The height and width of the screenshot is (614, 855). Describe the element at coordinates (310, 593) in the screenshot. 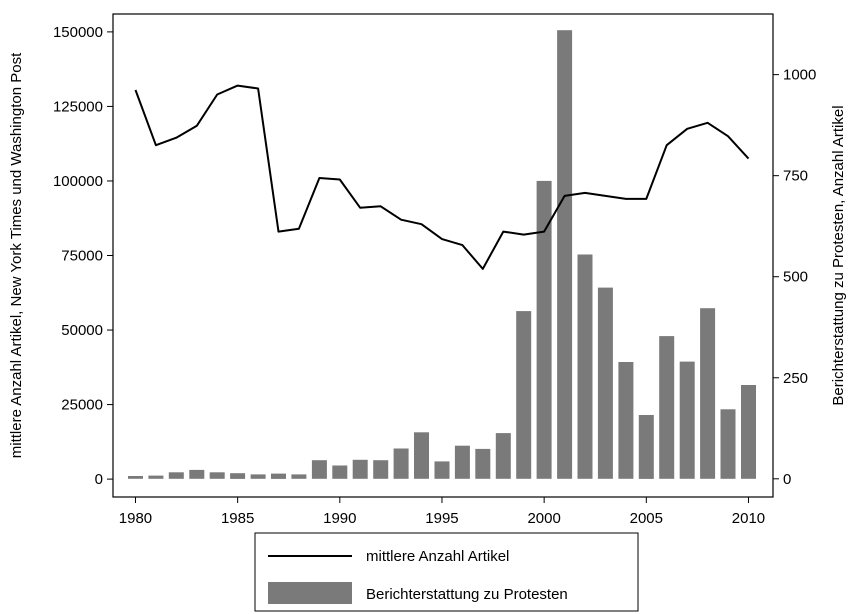

I see `legend-bar-swatch` at that location.